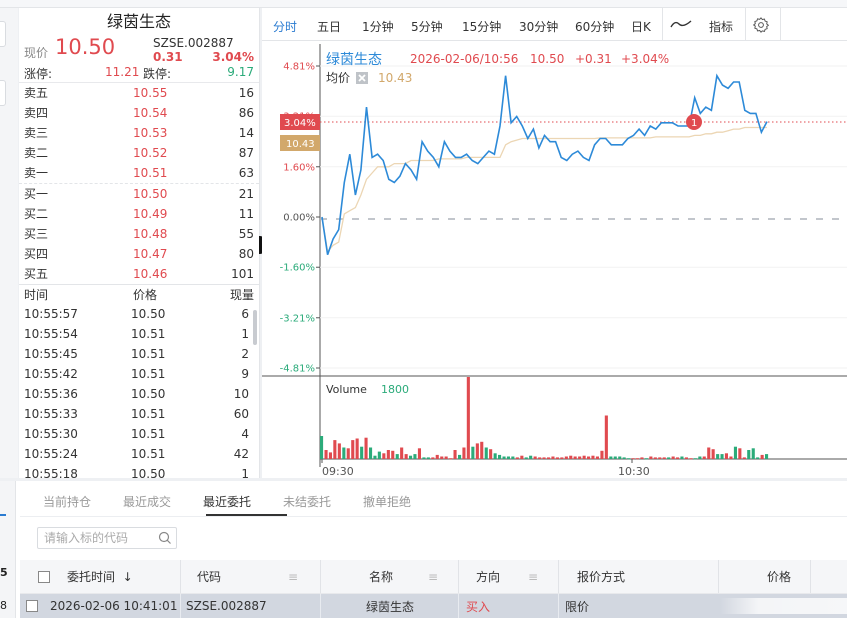 The image size is (847, 618). I want to click on col-price: 价格, so click(779, 577).